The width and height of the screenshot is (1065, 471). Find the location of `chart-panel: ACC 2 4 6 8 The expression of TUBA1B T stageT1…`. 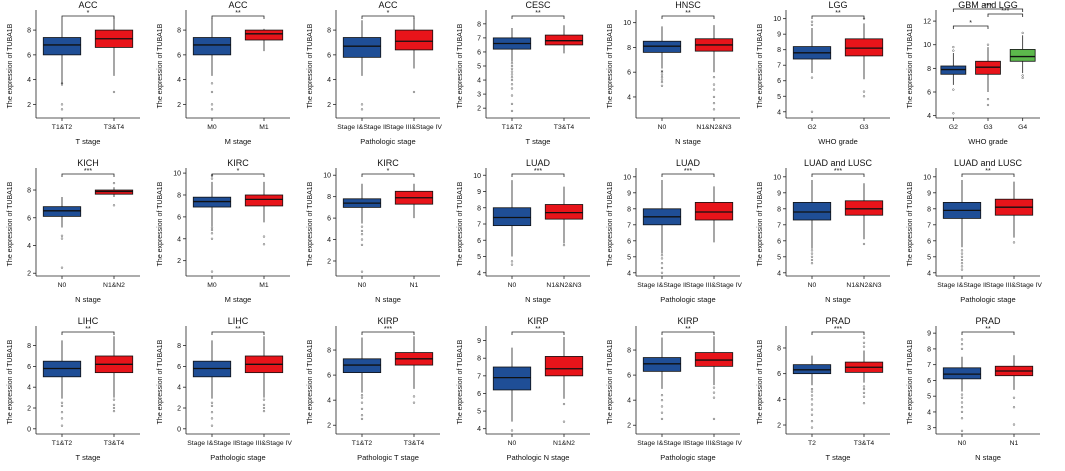

chart-panel: ACC 2 4 6 8 The expression of TUBA1B T stageT1… is located at coordinates (73, 73).